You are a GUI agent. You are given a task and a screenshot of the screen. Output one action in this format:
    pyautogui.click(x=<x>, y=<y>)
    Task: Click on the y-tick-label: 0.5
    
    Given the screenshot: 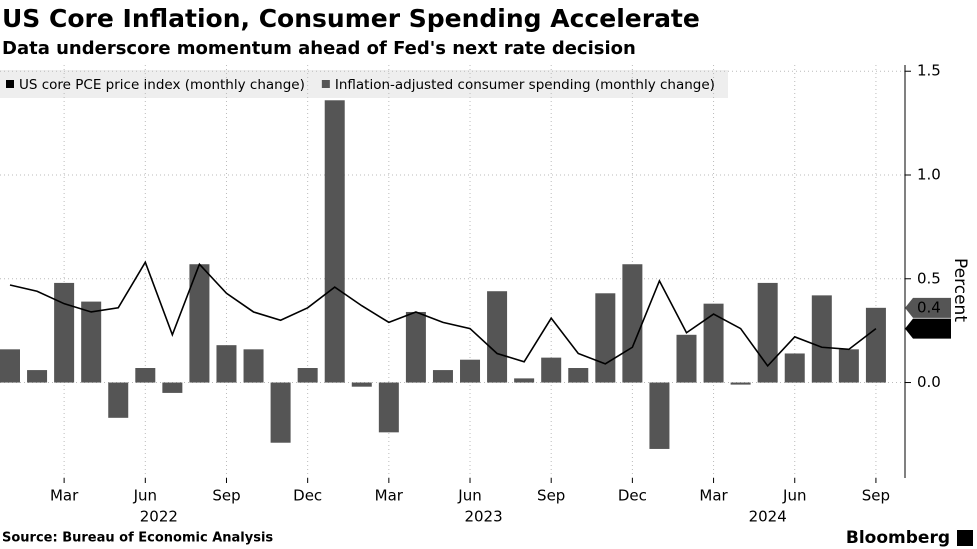 What is the action you would take?
    pyautogui.click(x=929, y=278)
    